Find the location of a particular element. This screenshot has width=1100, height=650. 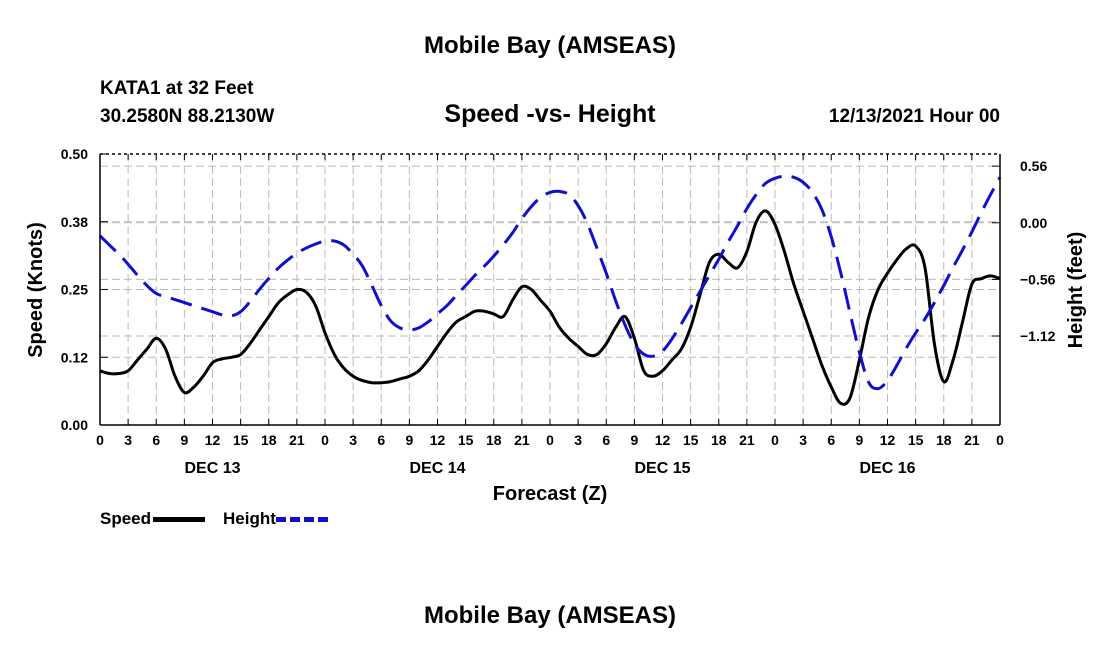

y-left-tick-label: 0.12 is located at coordinates (74, 357).